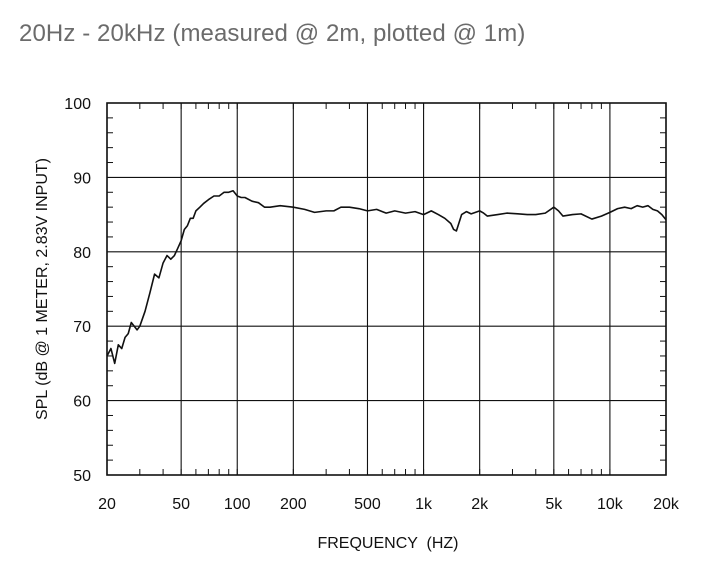 Image resolution: width=720 pixels, height=566 pixels. Describe the element at coordinates (293, 504) in the screenshot. I see `x-tick-label: 200` at that location.